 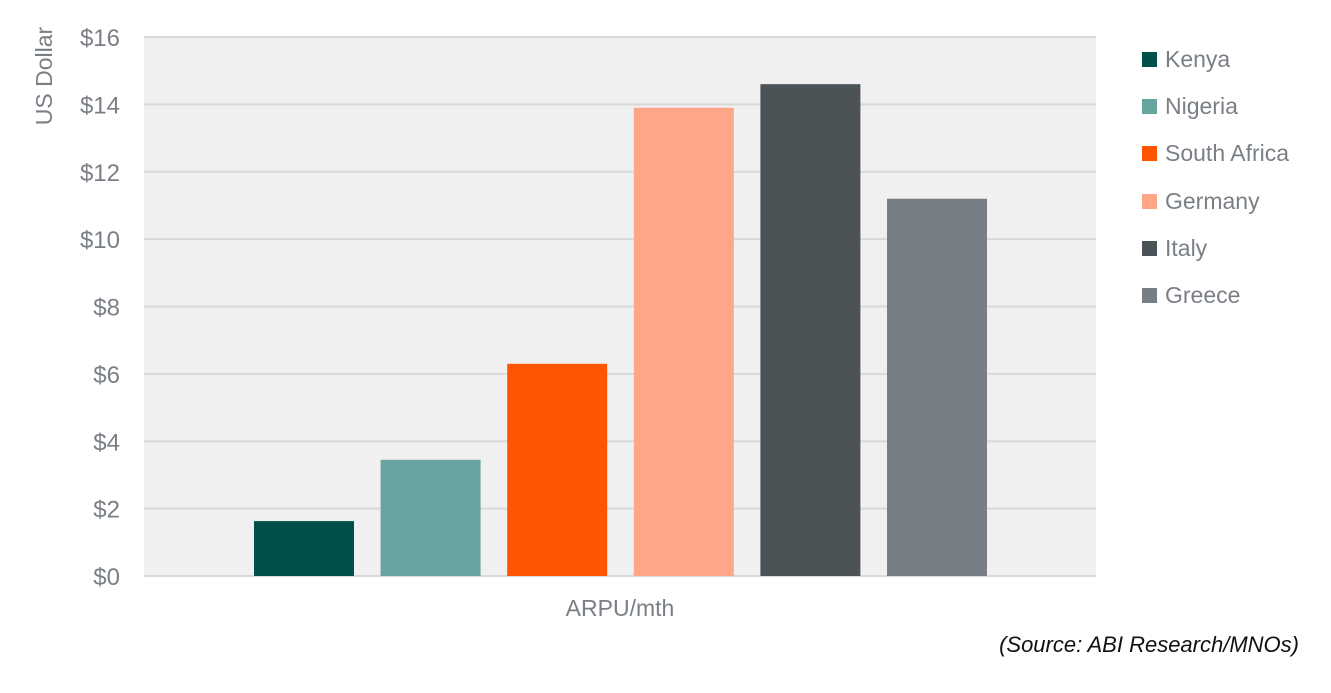 I want to click on bar-nigeria, so click(x=430, y=517).